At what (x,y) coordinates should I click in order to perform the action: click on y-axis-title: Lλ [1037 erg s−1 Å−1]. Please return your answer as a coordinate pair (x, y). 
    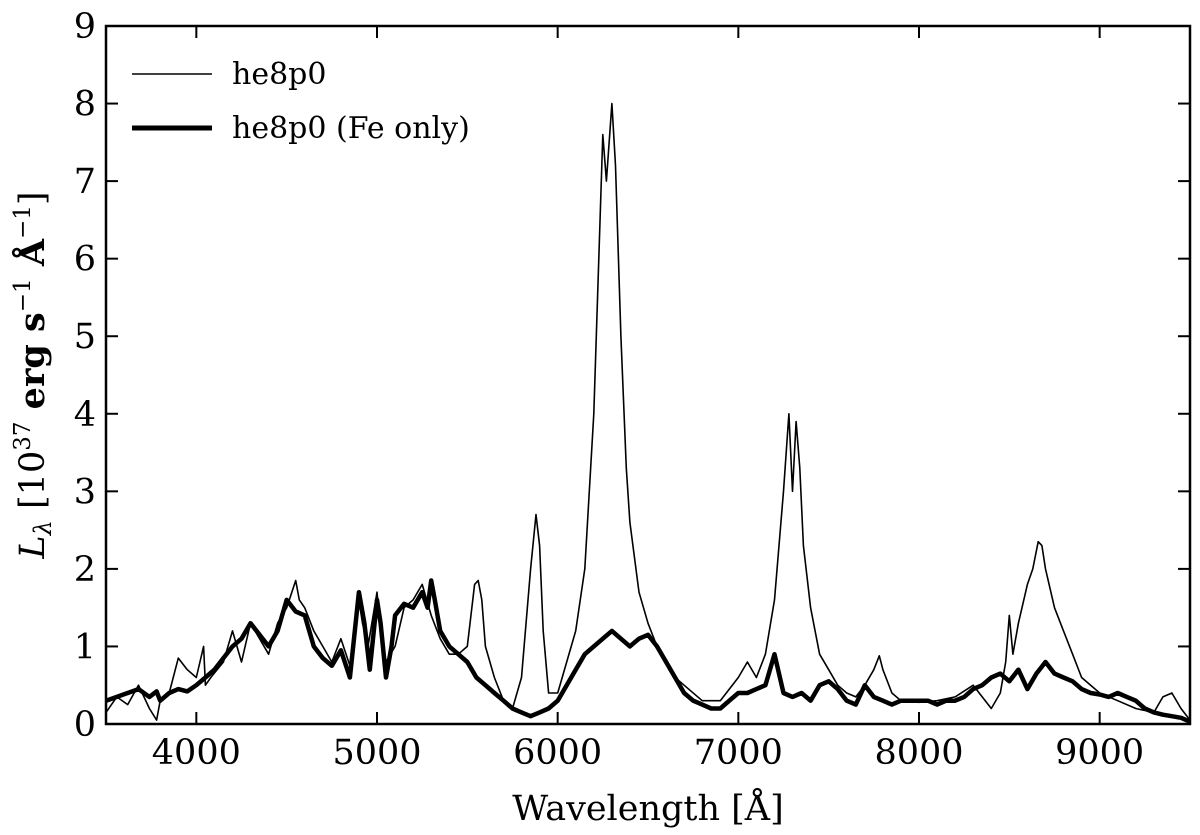
    Looking at the image, I should click on (33, 375).